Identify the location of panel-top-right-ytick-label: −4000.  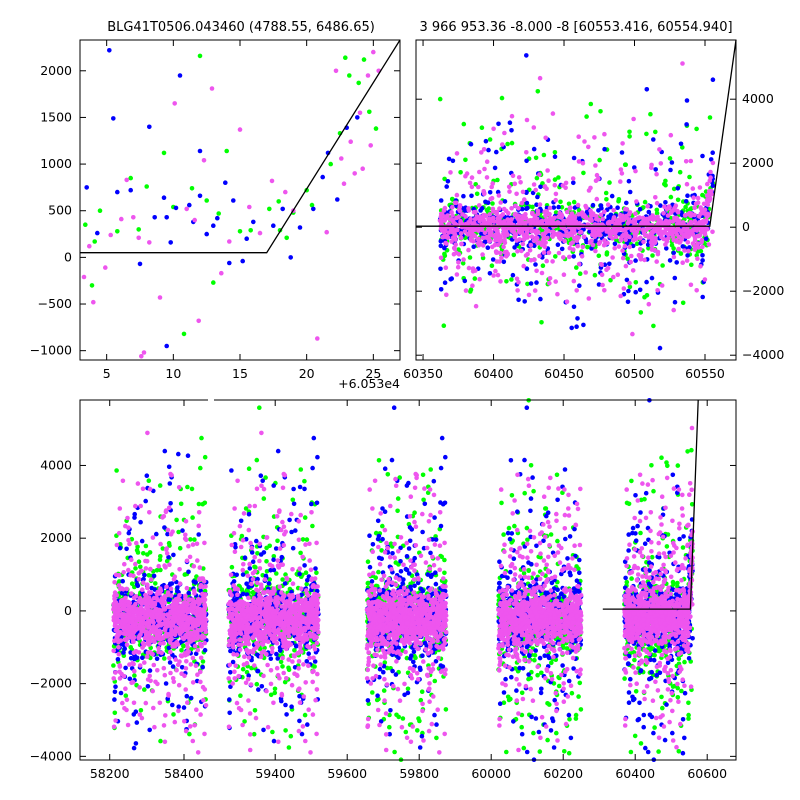
(763, 354).